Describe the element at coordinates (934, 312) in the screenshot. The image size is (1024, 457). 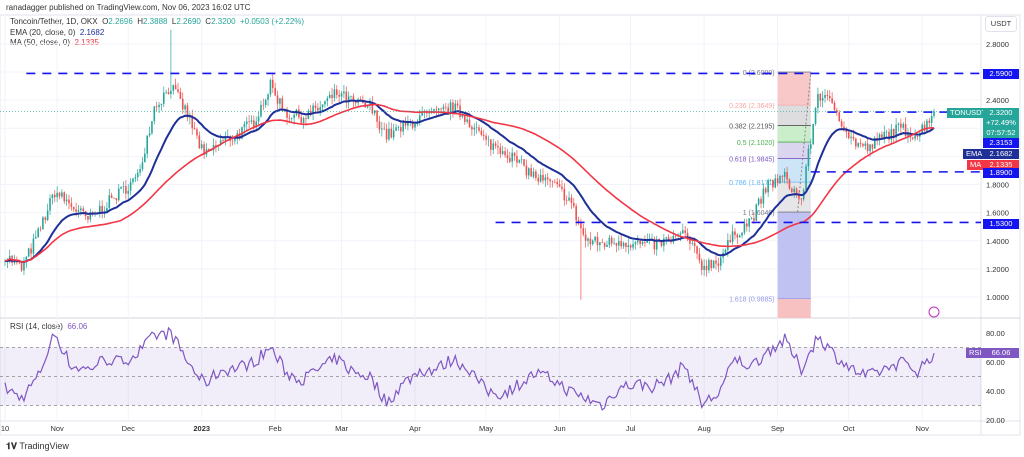
I see `lightning-alert-icon` at that location.